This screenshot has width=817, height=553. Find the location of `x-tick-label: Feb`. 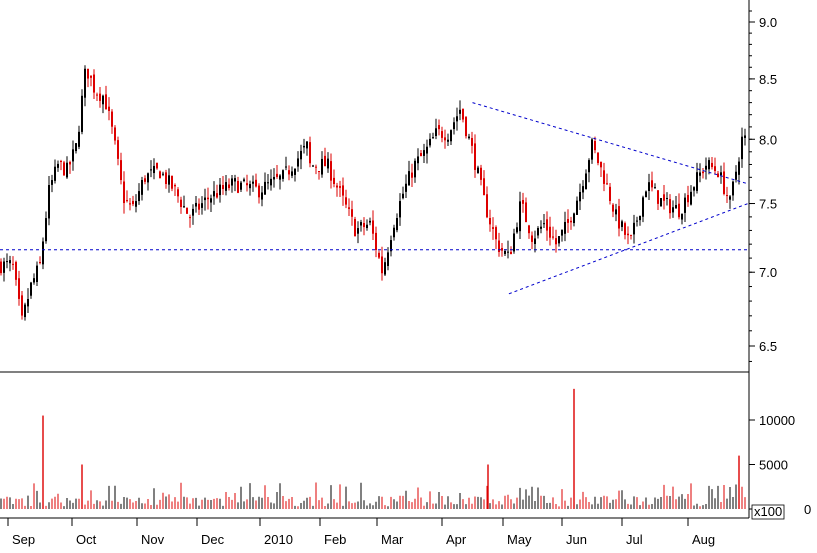

x-tick-label: Feb is located at coordinates (335, 539).